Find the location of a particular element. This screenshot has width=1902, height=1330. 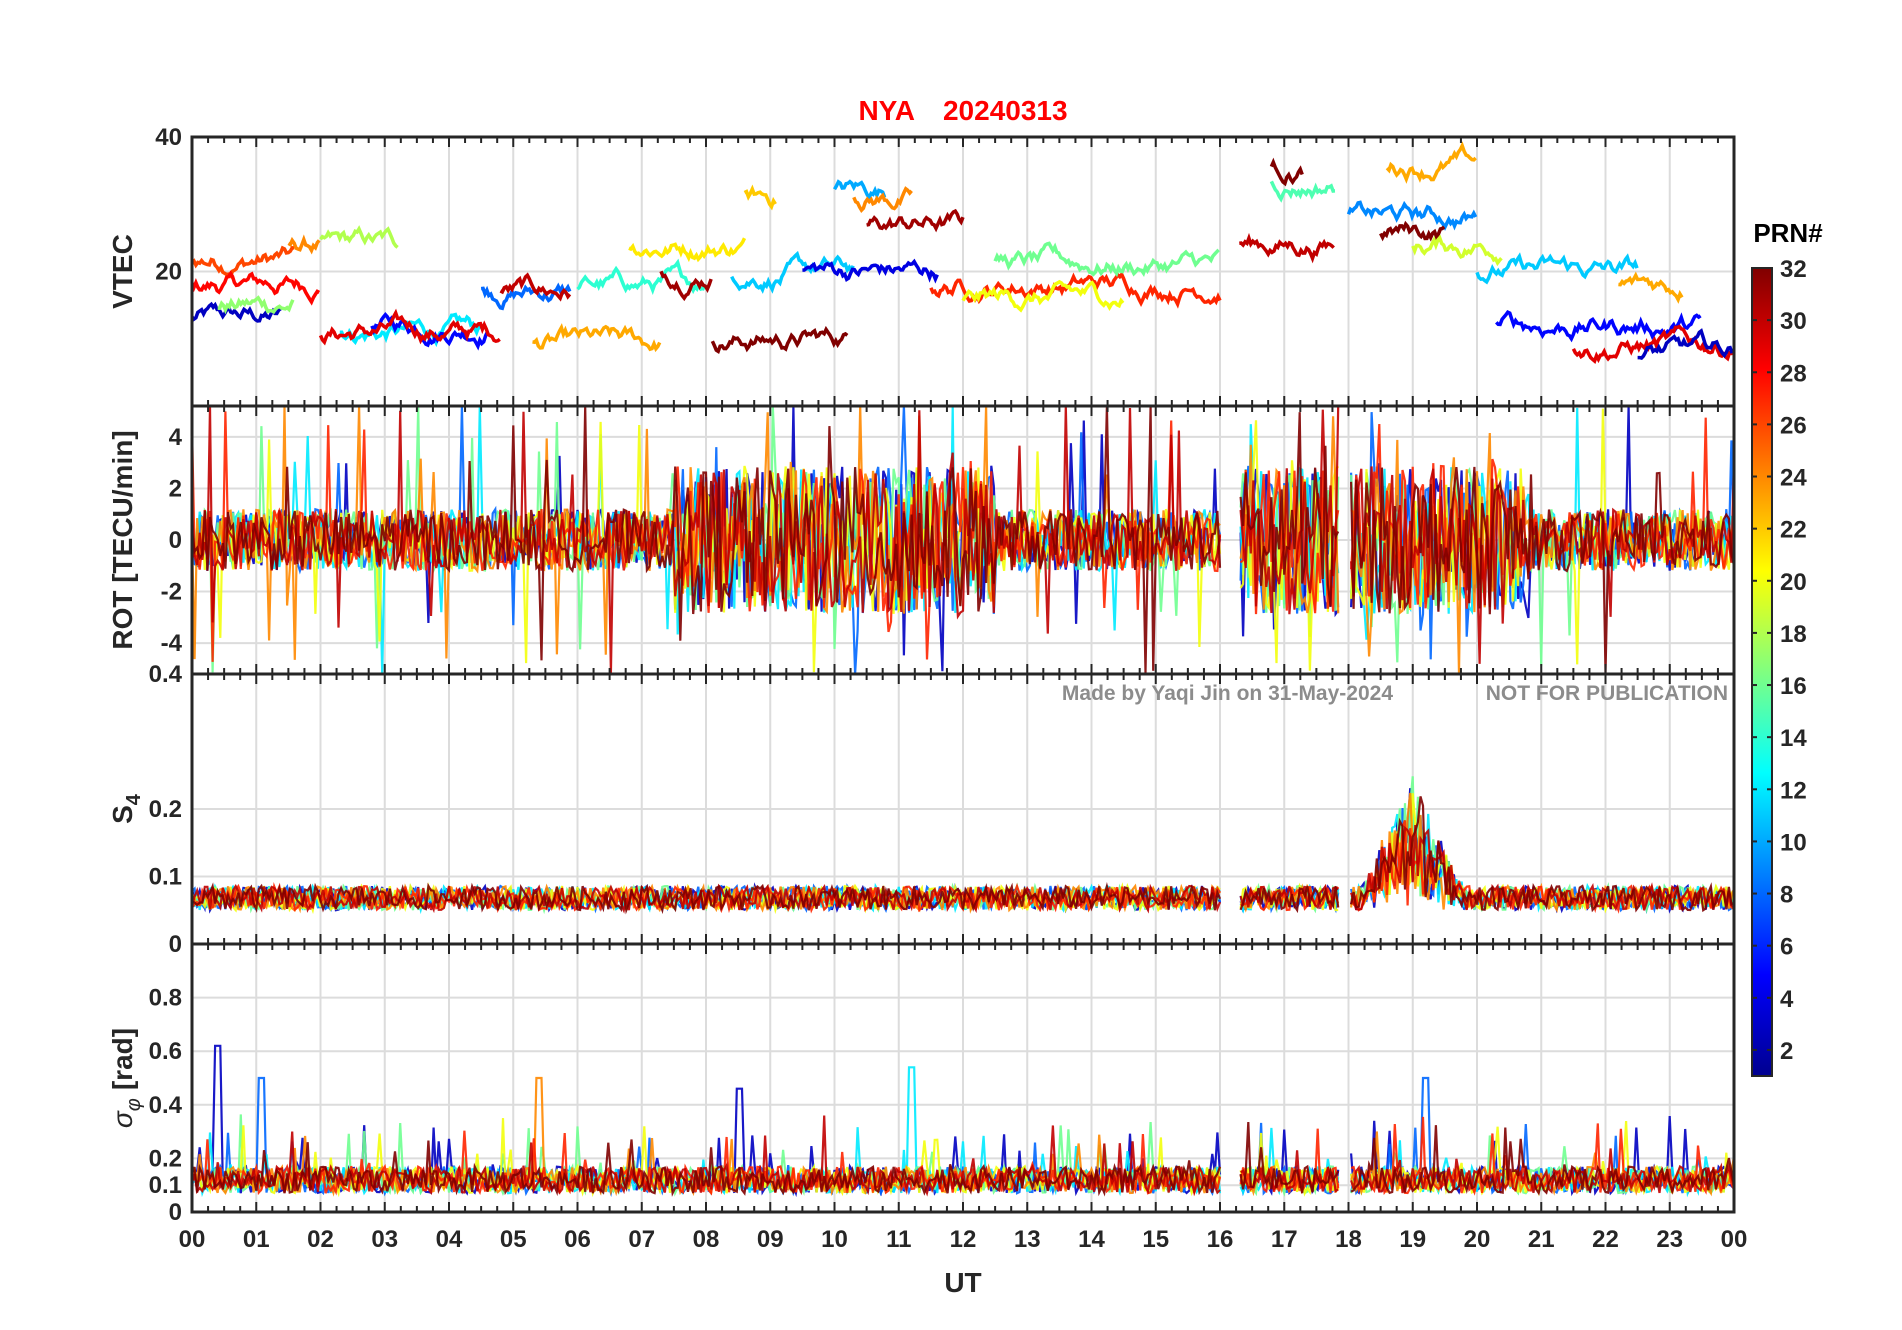

x-tick-label: 16 is located at coordinates (1220, 1239).